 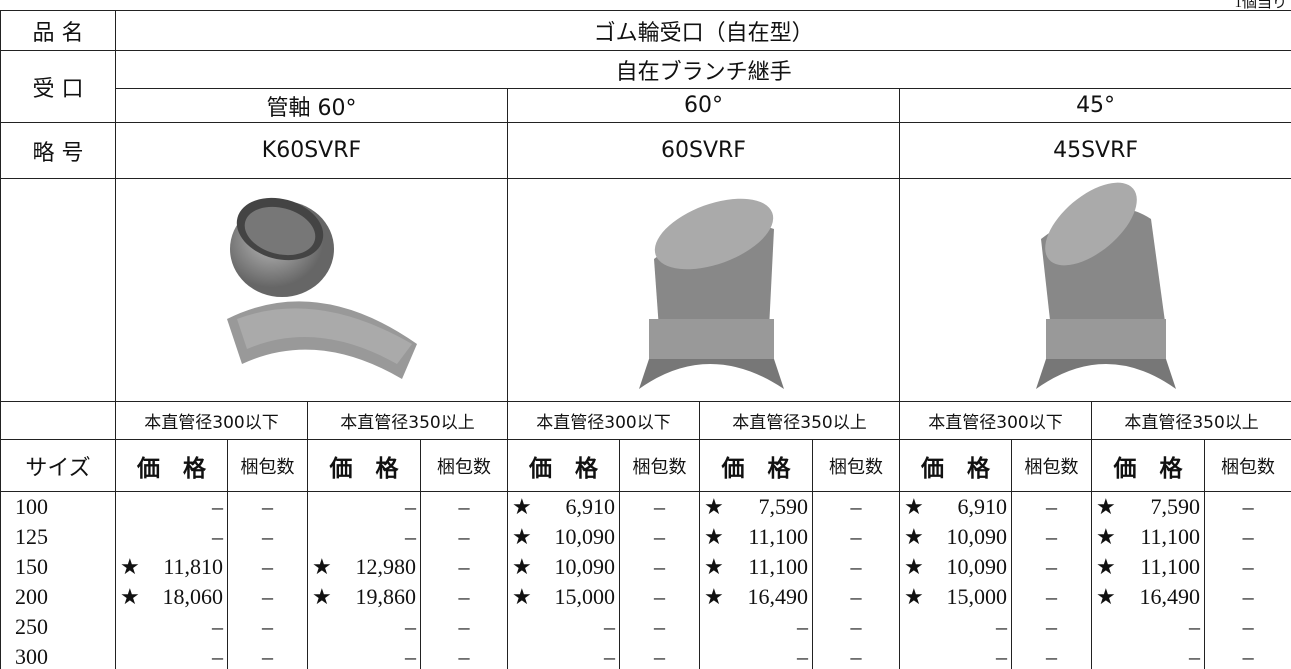 What do you see at coordinates (1260, 5) in the screenshot?
I see `unit-note: 1個当り` at bounding box center [1260, 5].